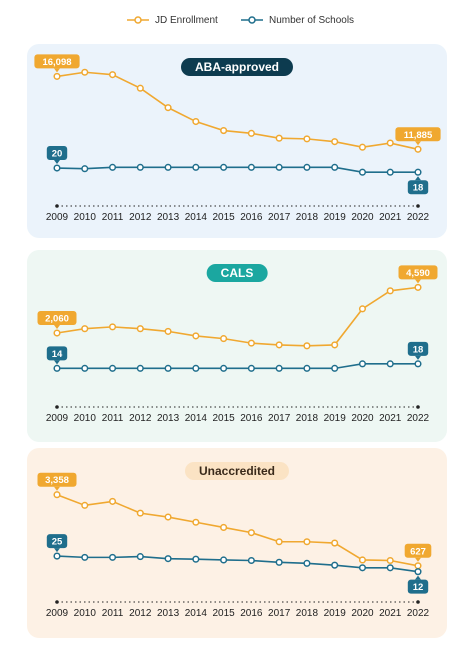 This screenshot has width=474, height=660. I want to click on value-label-schools: 12, so click(418, 584).